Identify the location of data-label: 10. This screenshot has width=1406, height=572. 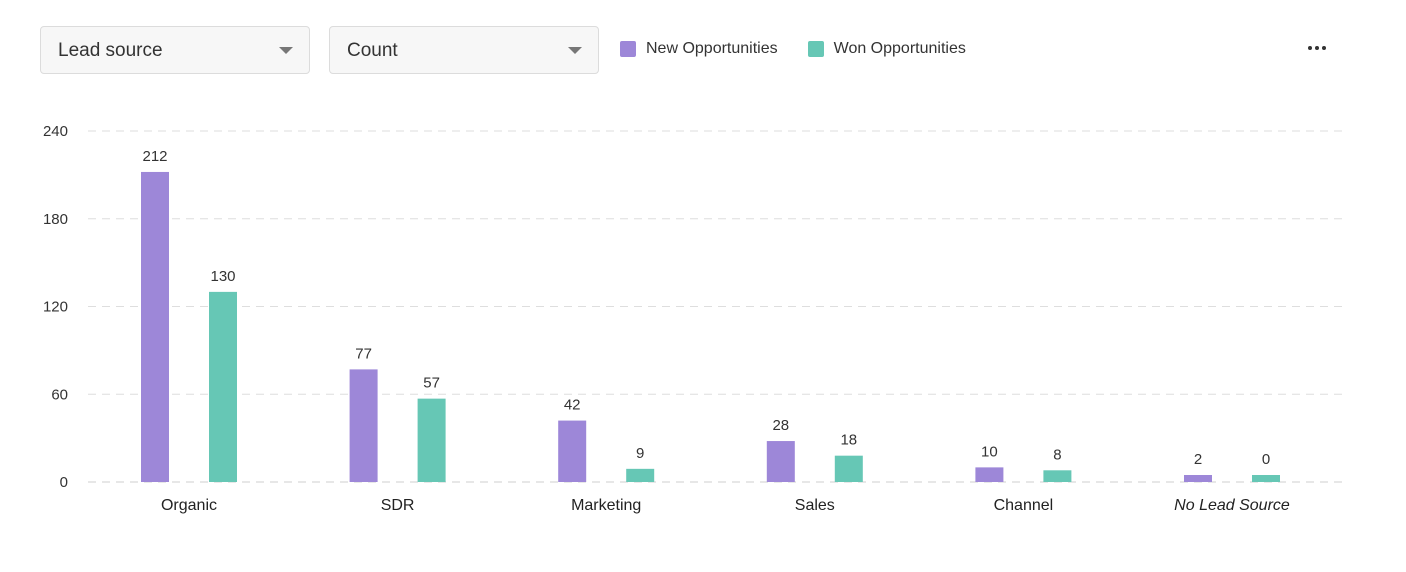
(989, 451).